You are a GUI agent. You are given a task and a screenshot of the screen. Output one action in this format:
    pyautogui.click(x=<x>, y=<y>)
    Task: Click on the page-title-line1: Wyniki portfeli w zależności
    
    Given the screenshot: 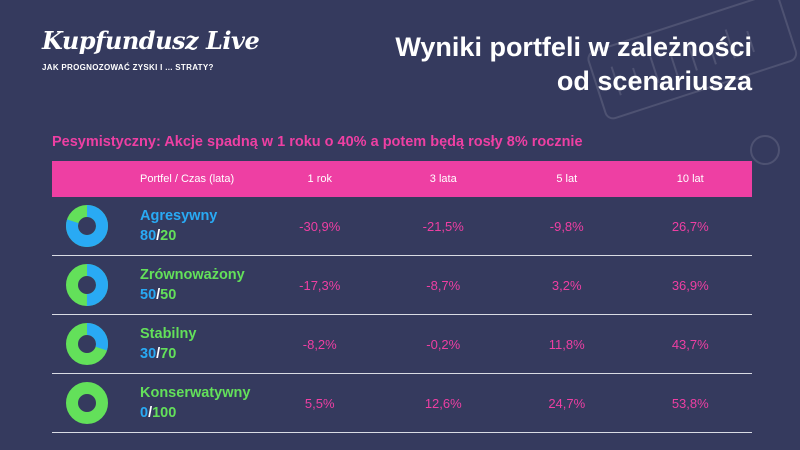 What is the action you would take?
    pyautogui.click(x=573, y=47)
    